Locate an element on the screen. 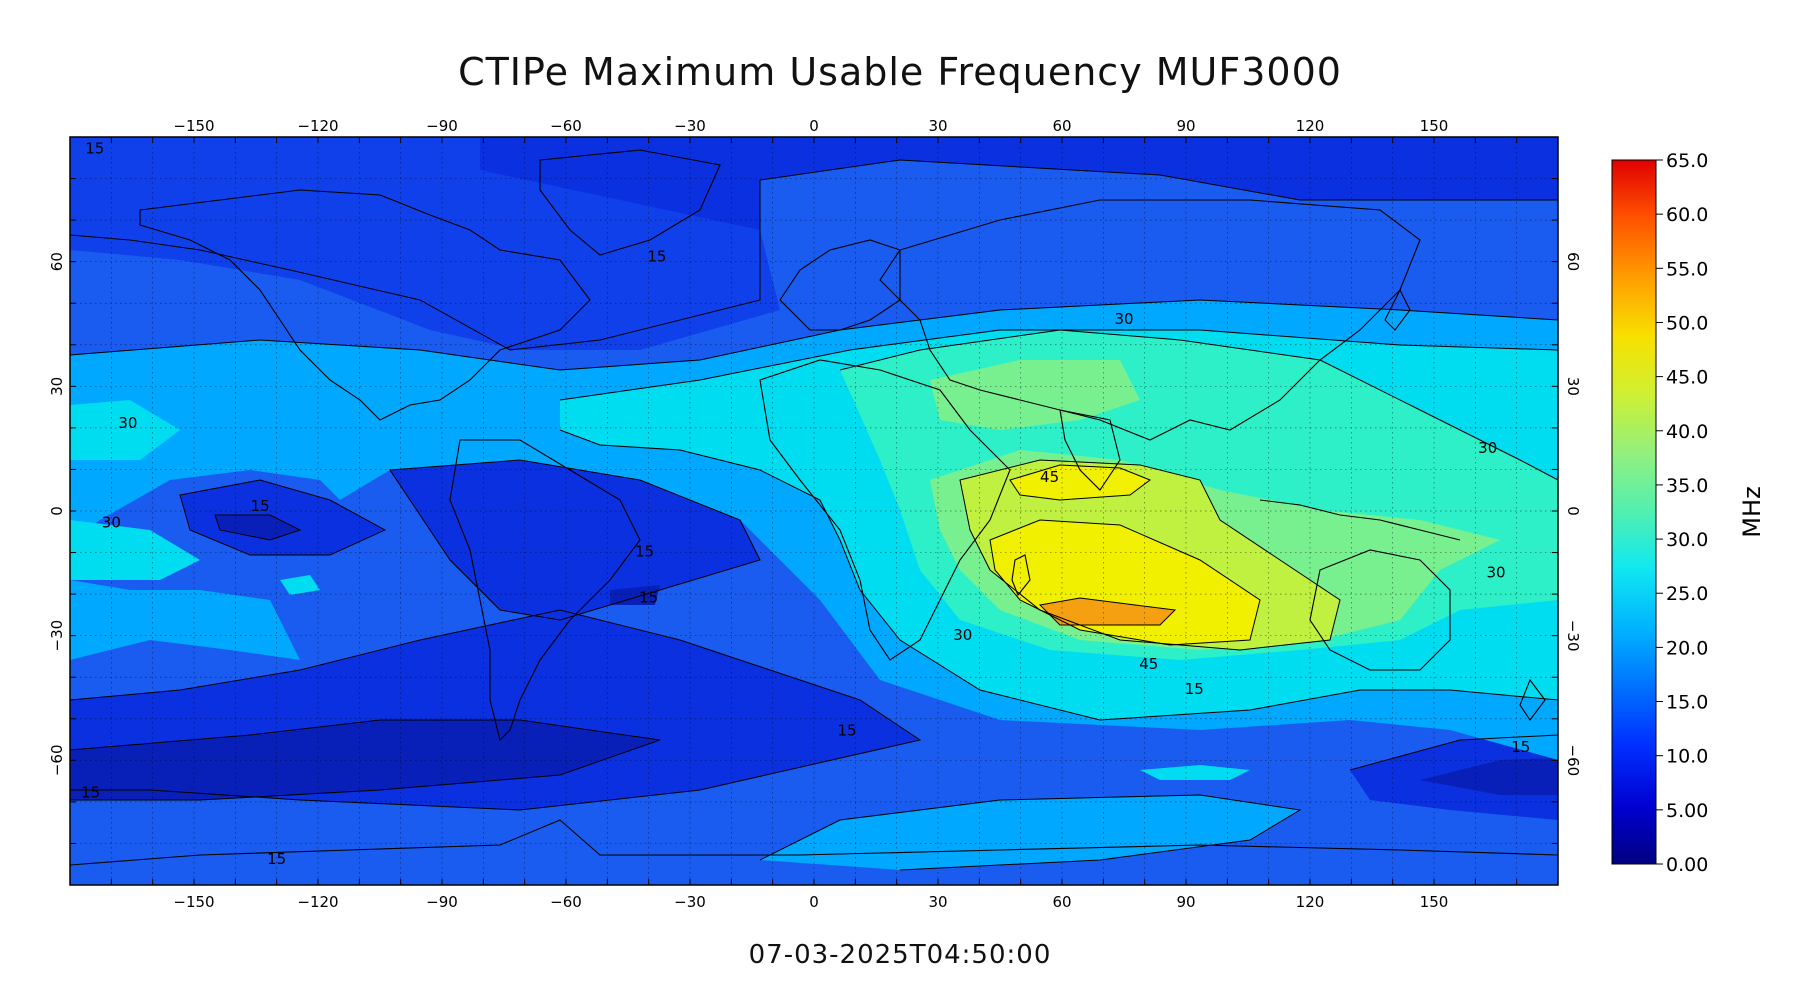 Image resolution: width=1800 pixels, height=1000 pixels. colorbar-label: 55.0 is located at coordinates (1687, 269).